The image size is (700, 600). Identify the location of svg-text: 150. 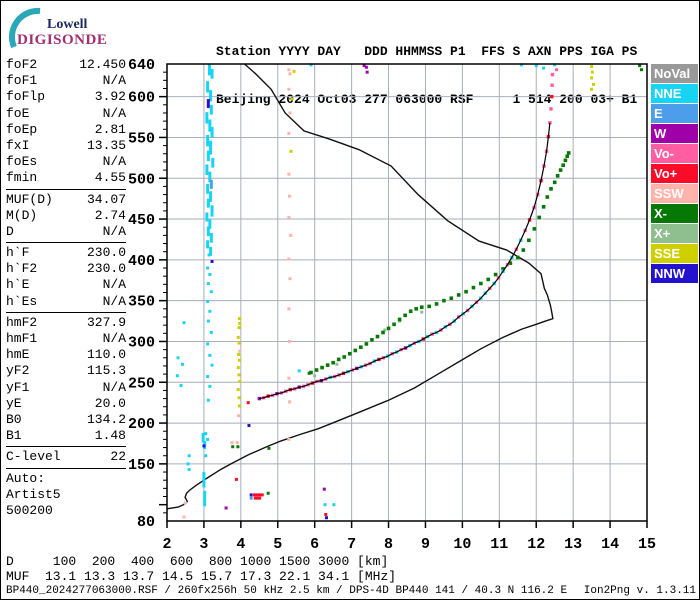
(141, 465).